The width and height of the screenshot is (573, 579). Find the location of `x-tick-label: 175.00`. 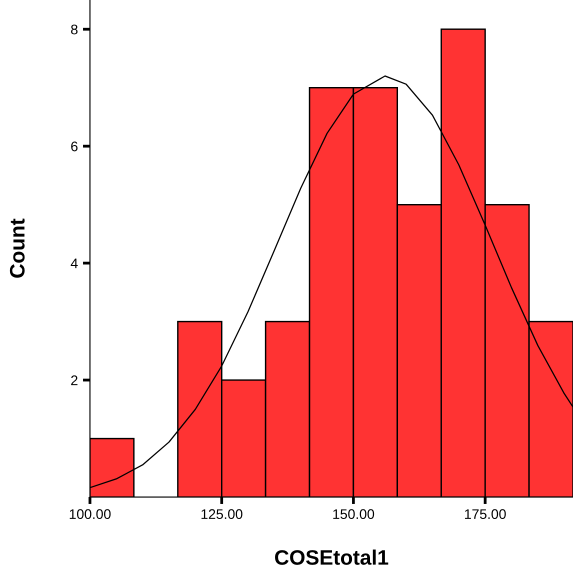

x-tick-label: 175.00 is located at coordinates (485, 514).